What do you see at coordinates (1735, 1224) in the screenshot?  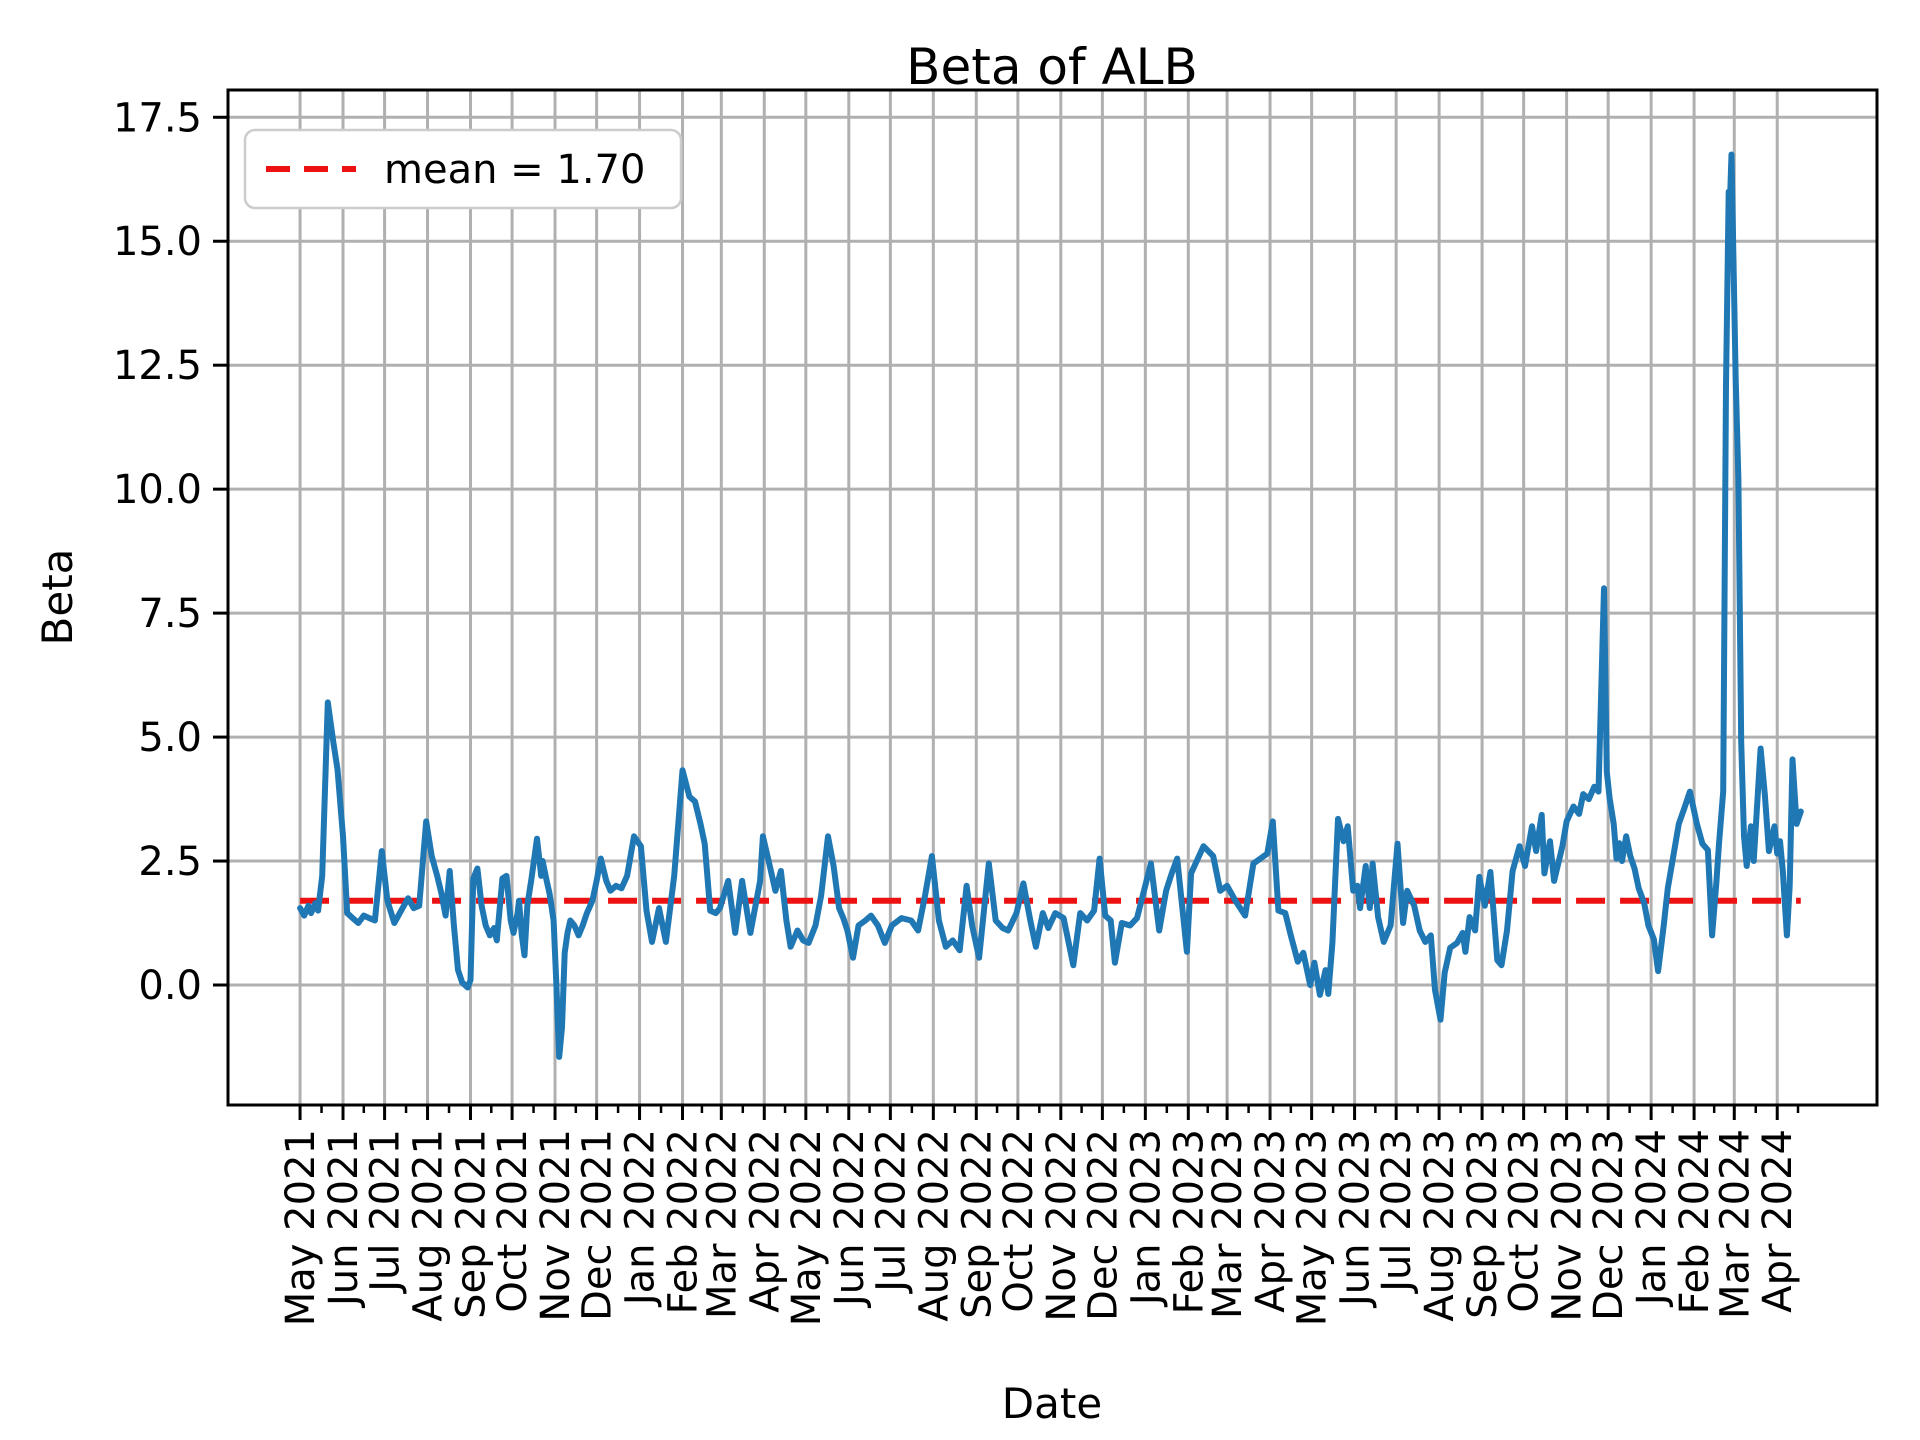 I see `x-tick-label: Mar 2024` at bounding box center [1735, 1224].